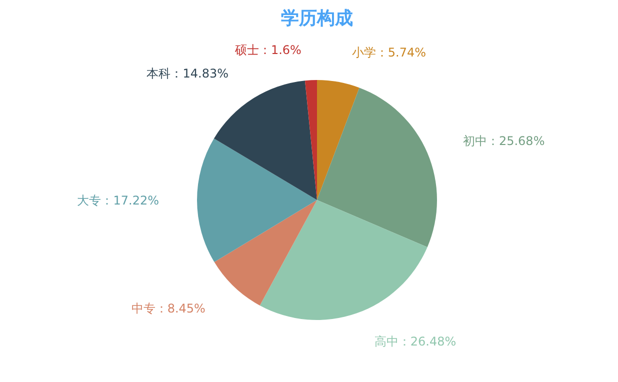 This screenshot has width=618, height=382. Describe the element at coordinates (503, 141) in the screenshot. I see `slice-label: 初中：25.68%` at that location.